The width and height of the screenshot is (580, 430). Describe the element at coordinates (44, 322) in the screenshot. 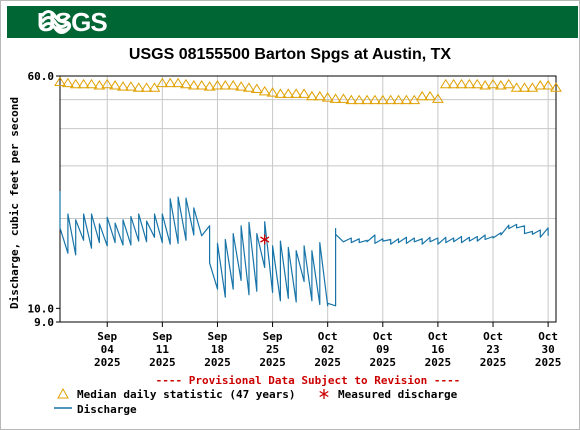

I see `y-tick-label: 9.0` at that location.